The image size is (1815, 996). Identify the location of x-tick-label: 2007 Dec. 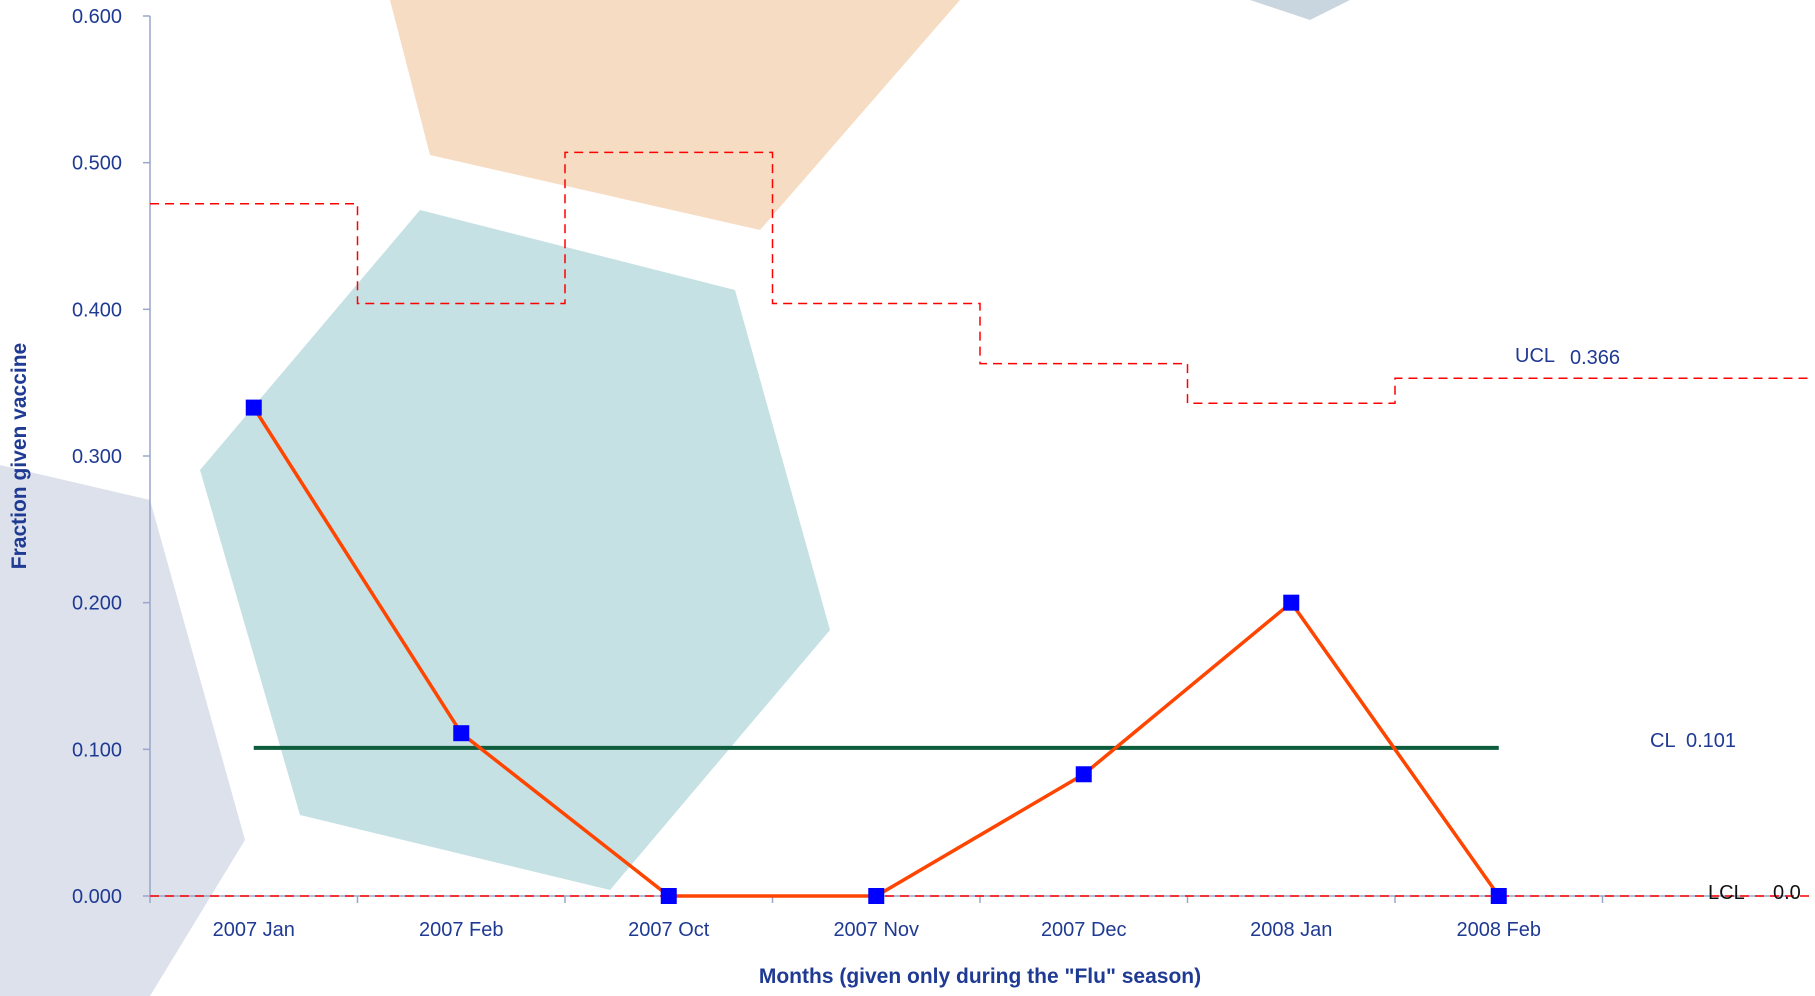
(1084, 930).